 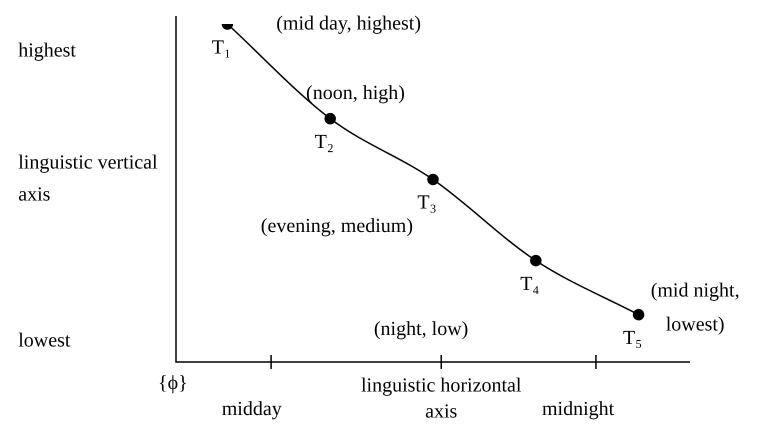 I want to click on annotation: T₂, so click(x=324, y=141).